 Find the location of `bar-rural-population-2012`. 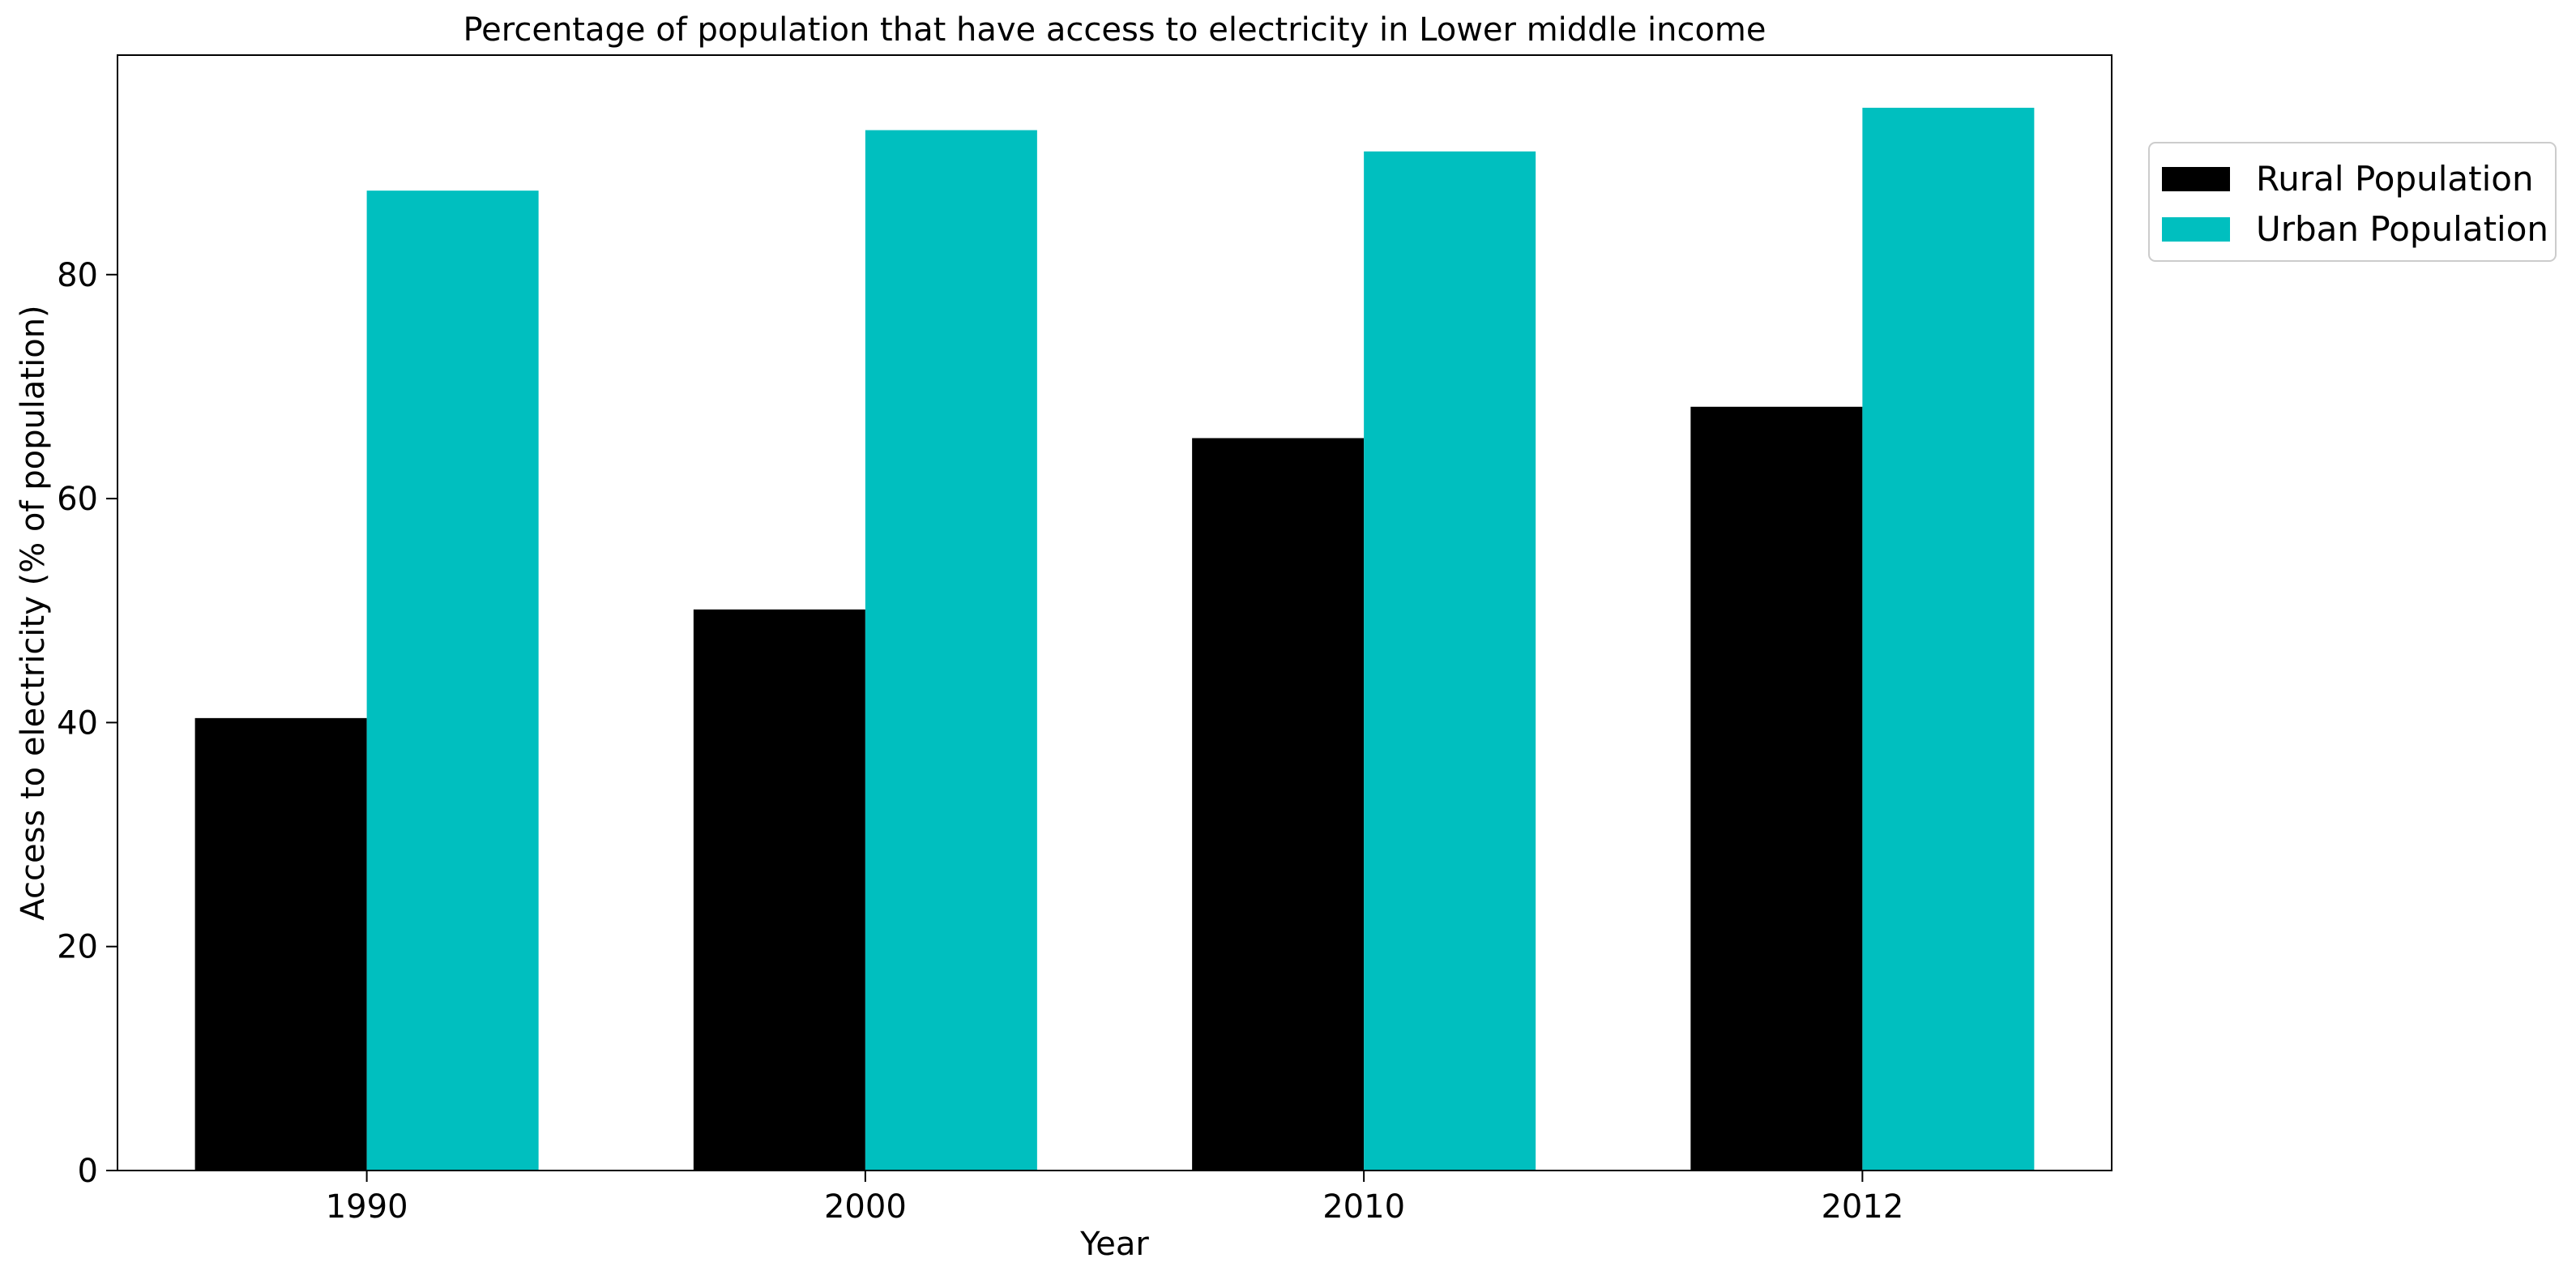

bar-rural-population-2012 is located at coordinates (1776, 788).